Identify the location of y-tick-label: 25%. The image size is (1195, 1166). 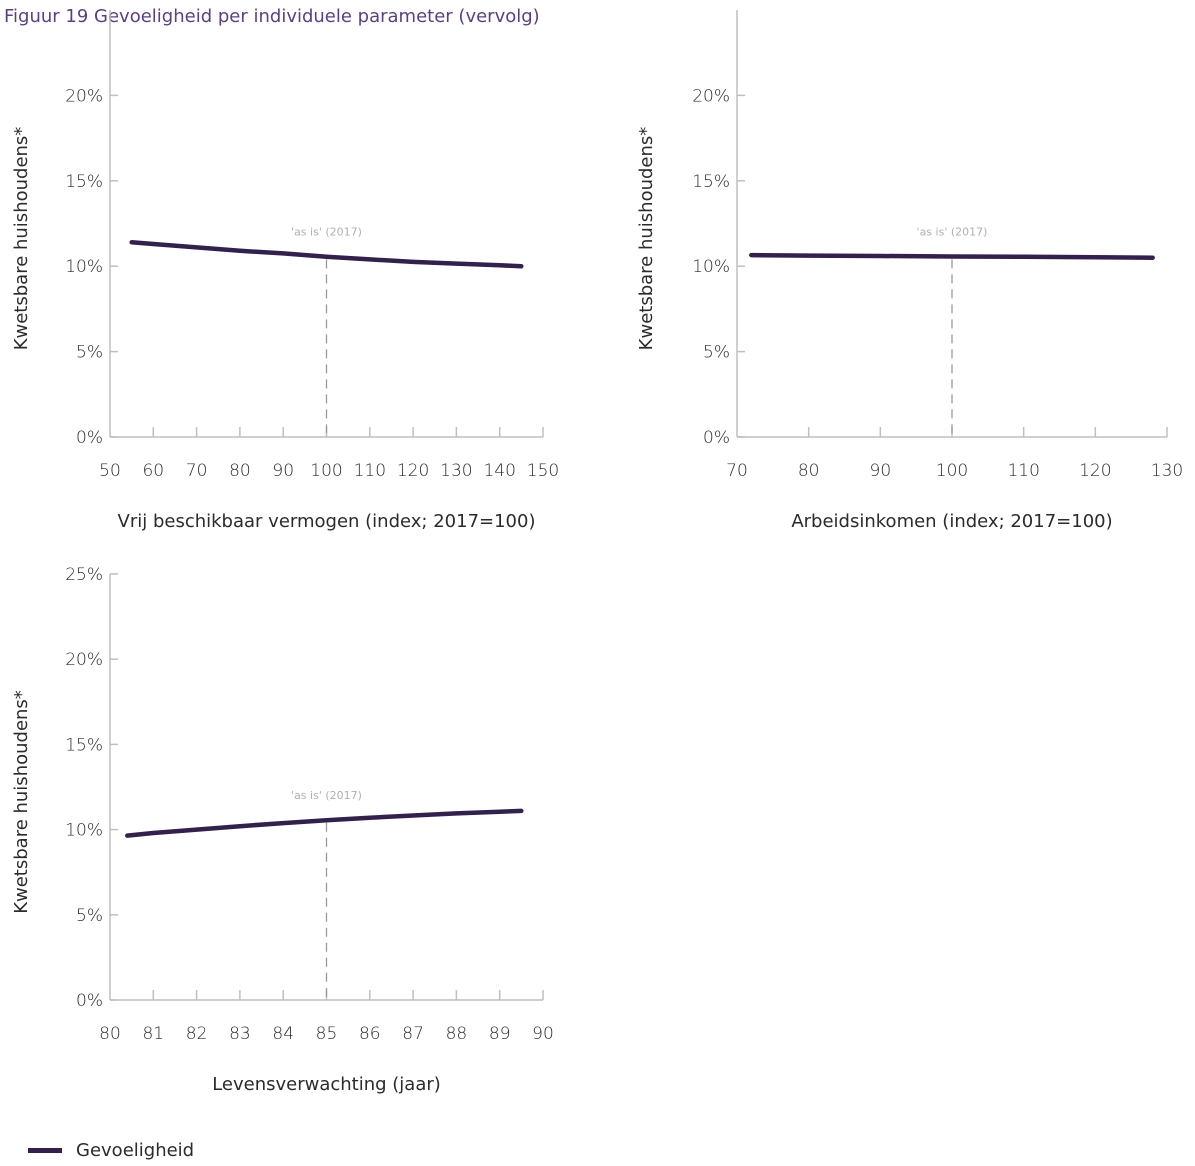
(84, 575).